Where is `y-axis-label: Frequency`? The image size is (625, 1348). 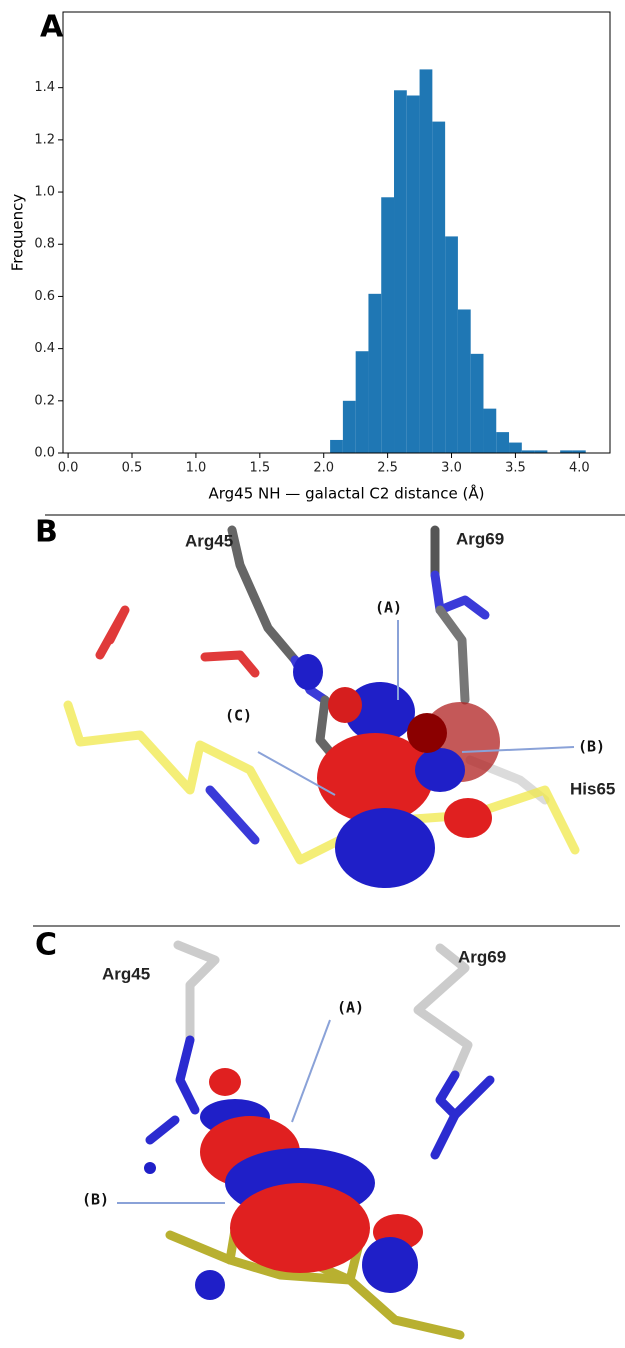 y-axis-label: Frequency is located at coordinates (18, 233).